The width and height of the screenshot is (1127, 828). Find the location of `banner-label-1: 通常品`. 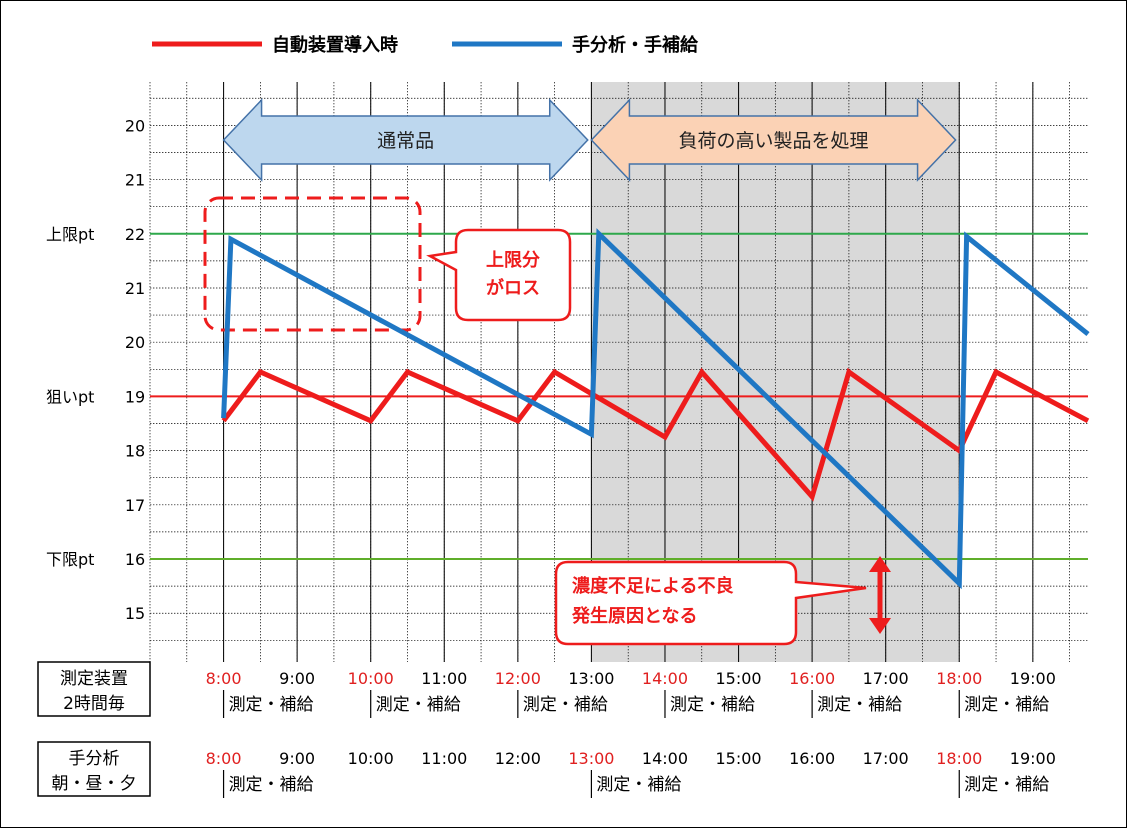

banner-label-1: 通常品 is located at coordinates (405, 141).